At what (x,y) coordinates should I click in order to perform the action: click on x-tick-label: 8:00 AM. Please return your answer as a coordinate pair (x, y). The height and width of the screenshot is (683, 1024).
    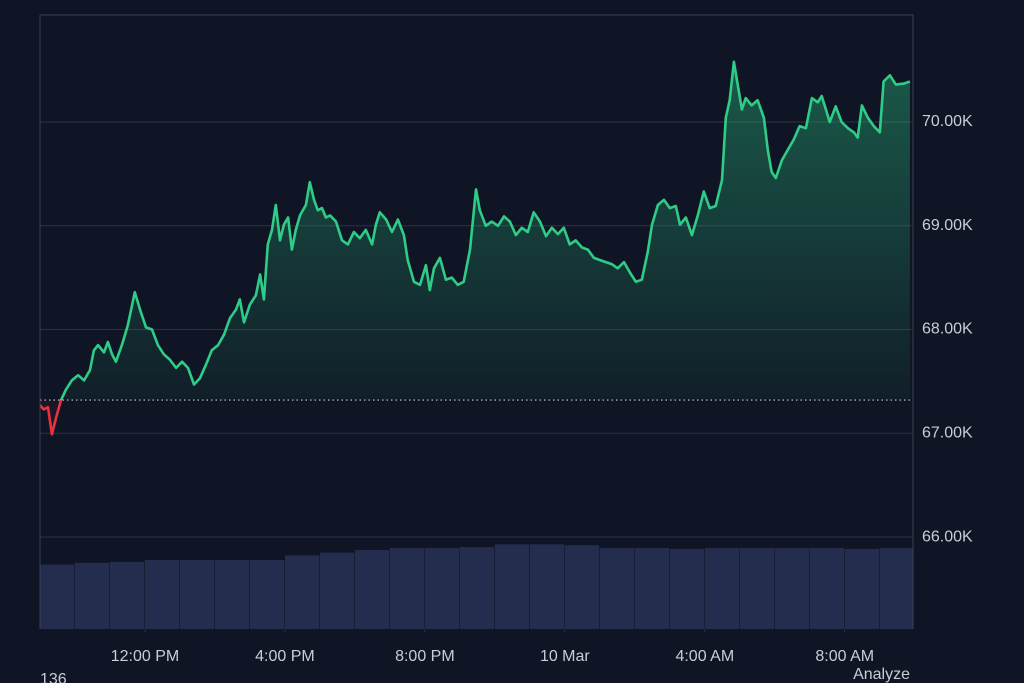
    Looking at the image, I should click on (844, 656).